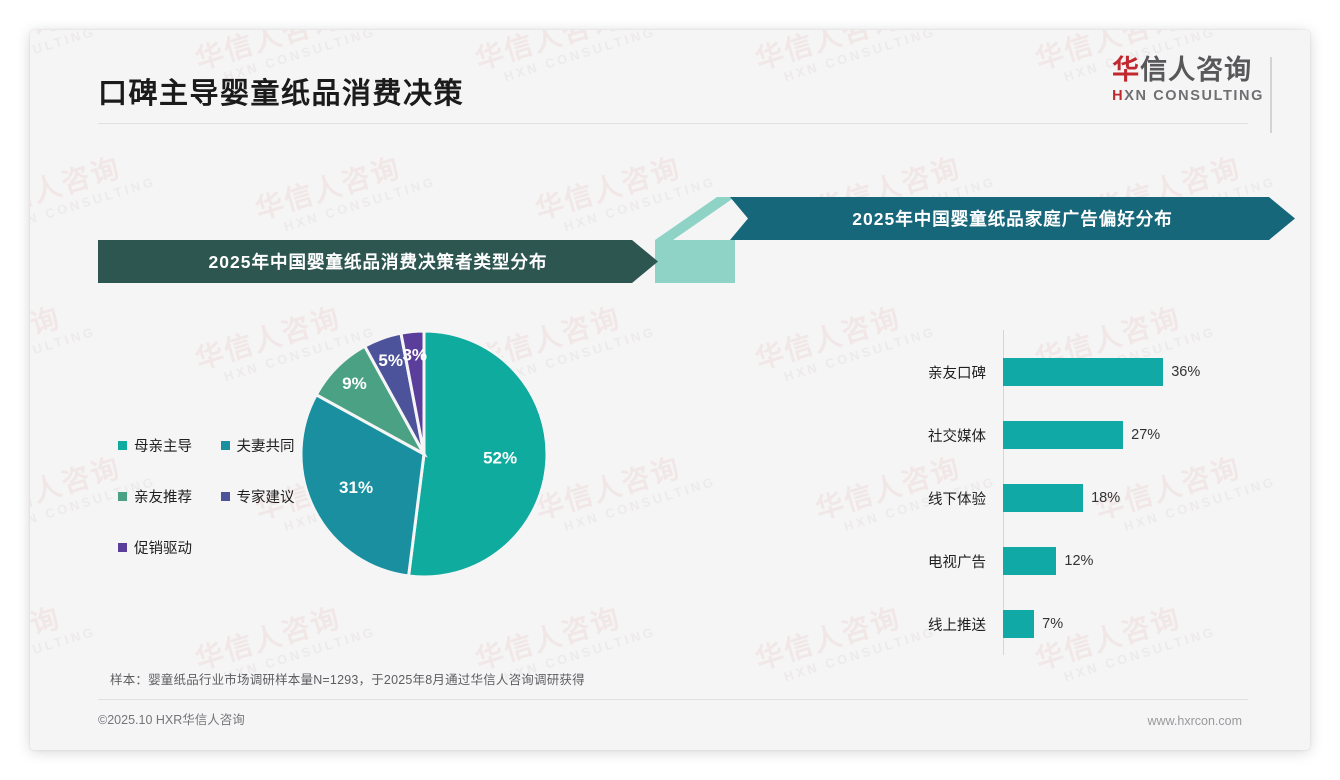 The image size is (1340, 780). I want to click on pie-legend-label: 促销驱动, so click(163, 549).